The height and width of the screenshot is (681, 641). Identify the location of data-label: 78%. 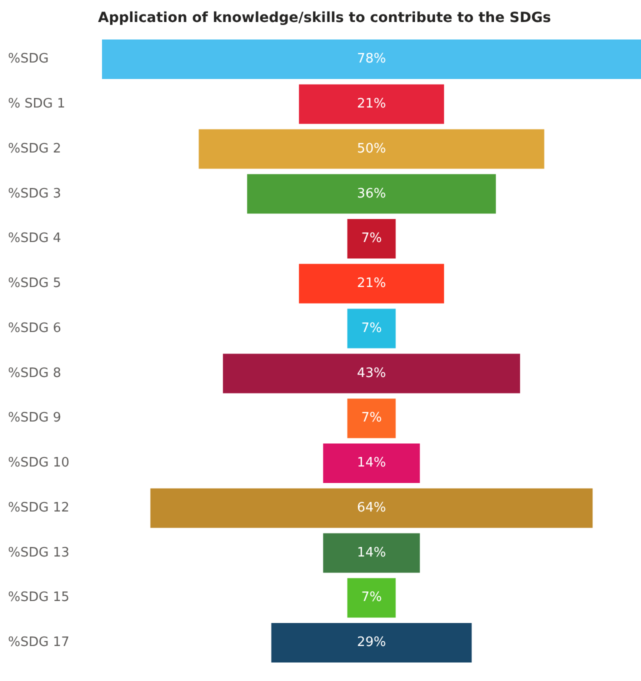
(371, 59).